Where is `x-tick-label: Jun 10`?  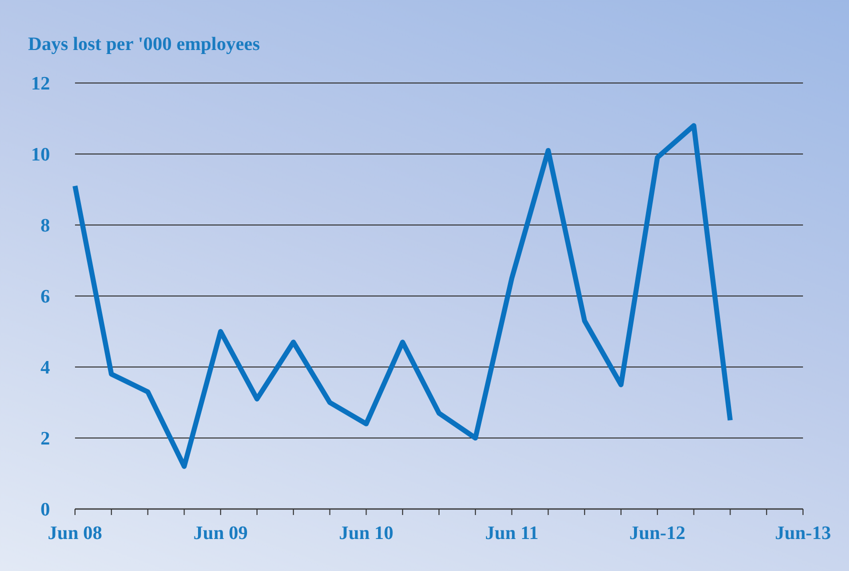
x-tick-label: Jun 10 is located at coordinates (366, 533).